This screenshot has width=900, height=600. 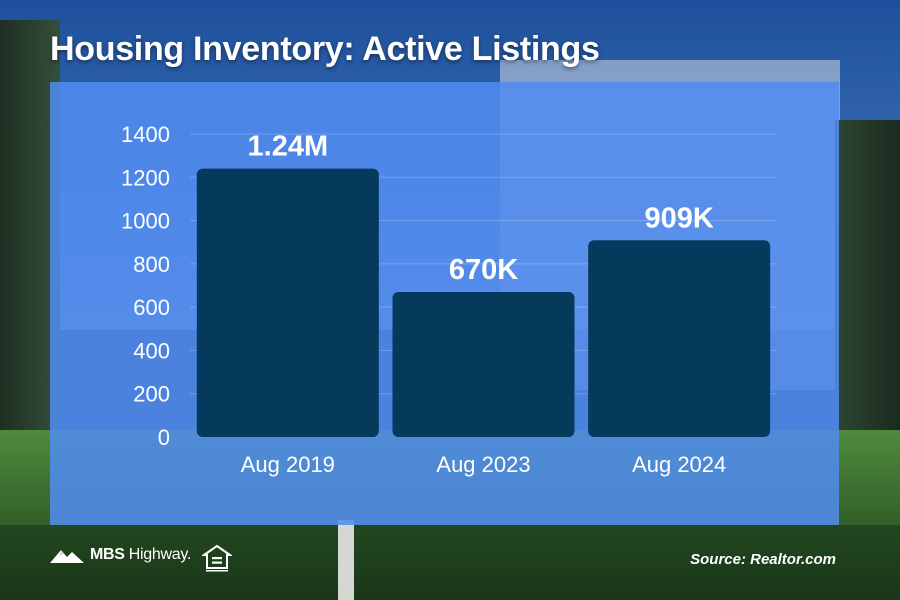 What do you see at coordinates (217, 558) in the screenshot?
I see `equal-housing-icon` at bounding box center [217, 558].